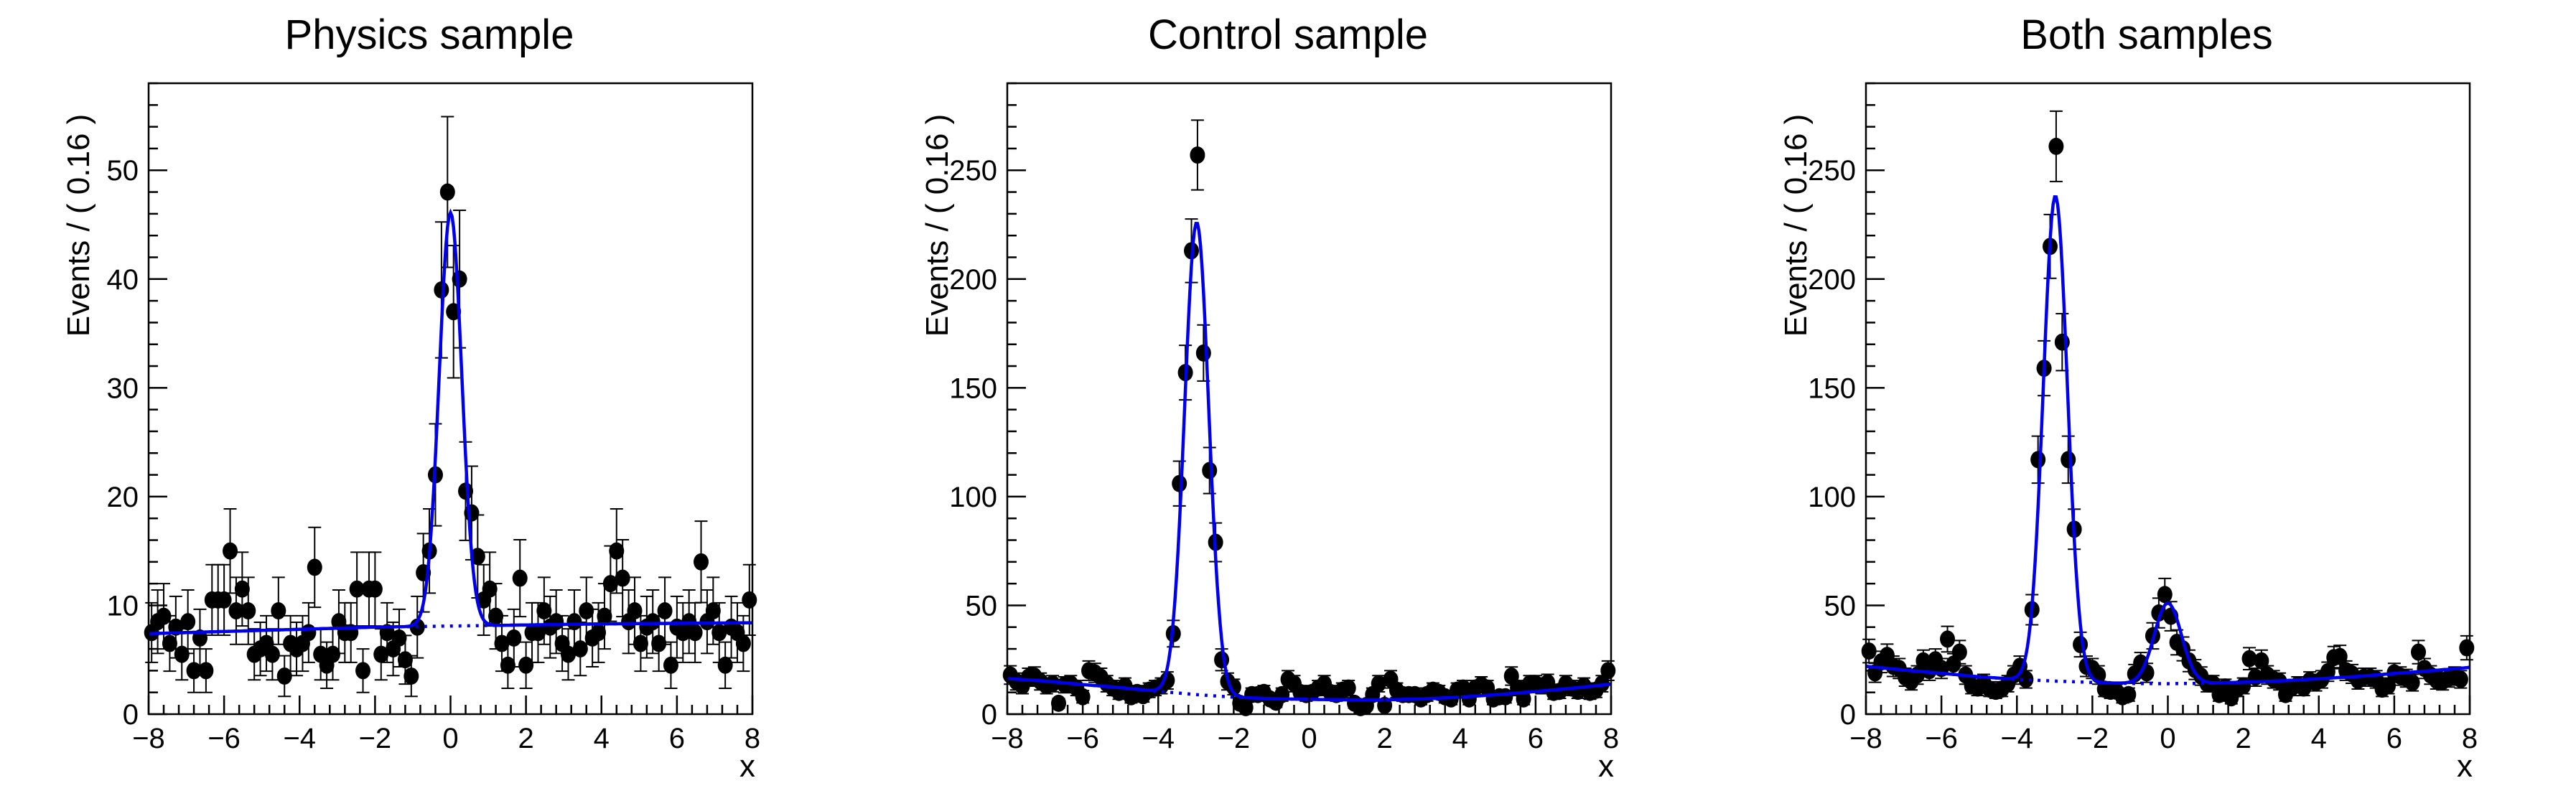  Describe the element at coordinates (123, 389) in the screenshot. I see `svg-text: 30` at that location.